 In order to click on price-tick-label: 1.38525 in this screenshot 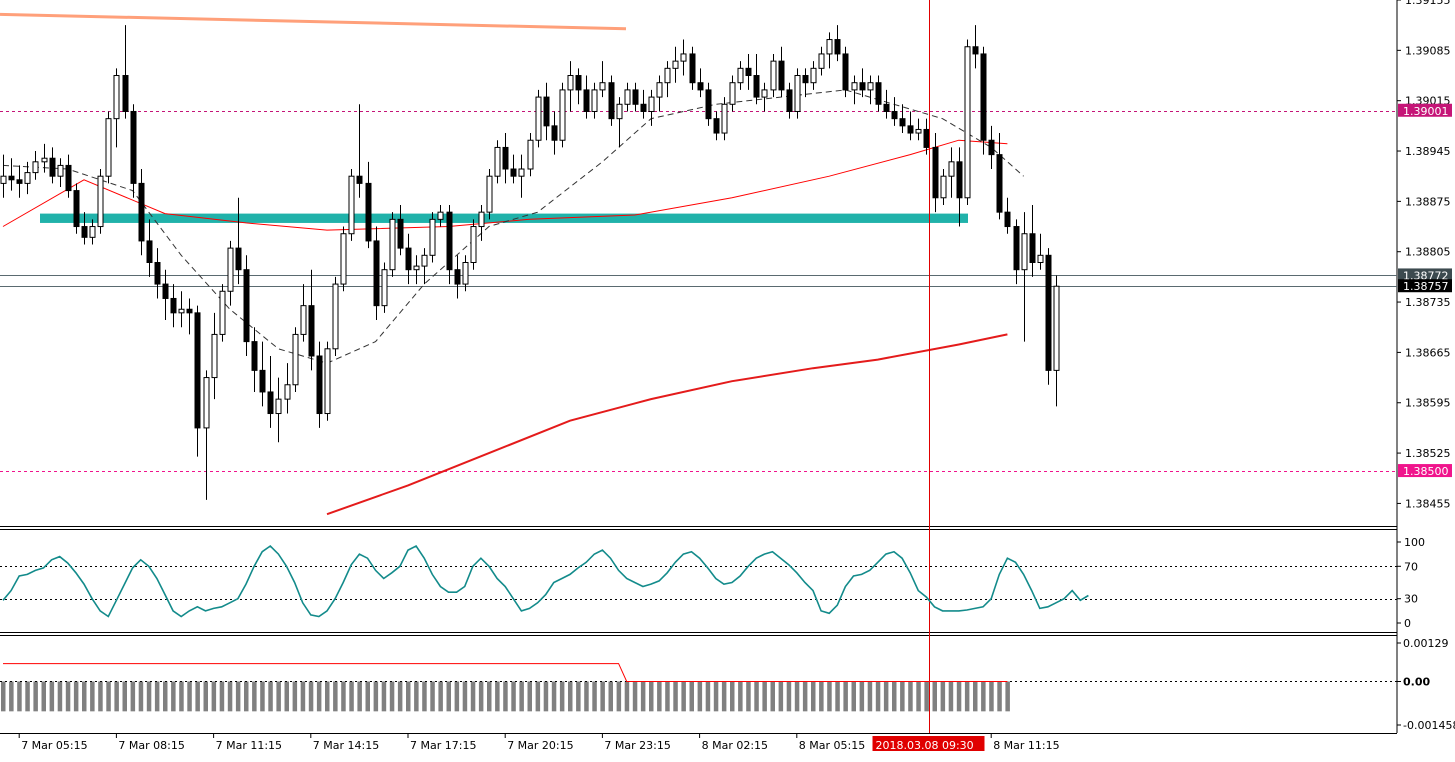, I will do `click(1428, 453)`.